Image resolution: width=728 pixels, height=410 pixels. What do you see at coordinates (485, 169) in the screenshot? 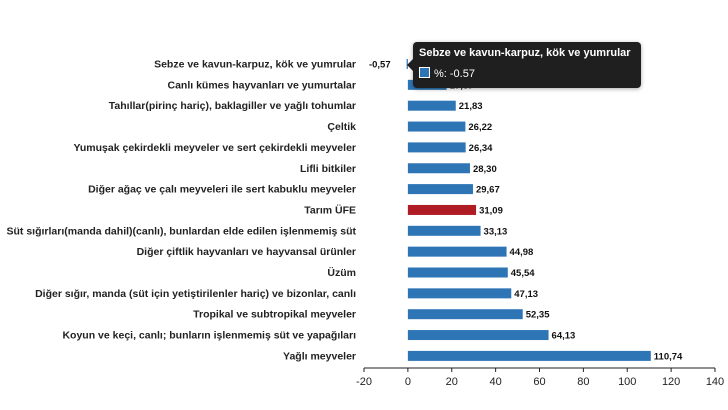
I see `data-label: 28,30` at bounding box center [485, 169].